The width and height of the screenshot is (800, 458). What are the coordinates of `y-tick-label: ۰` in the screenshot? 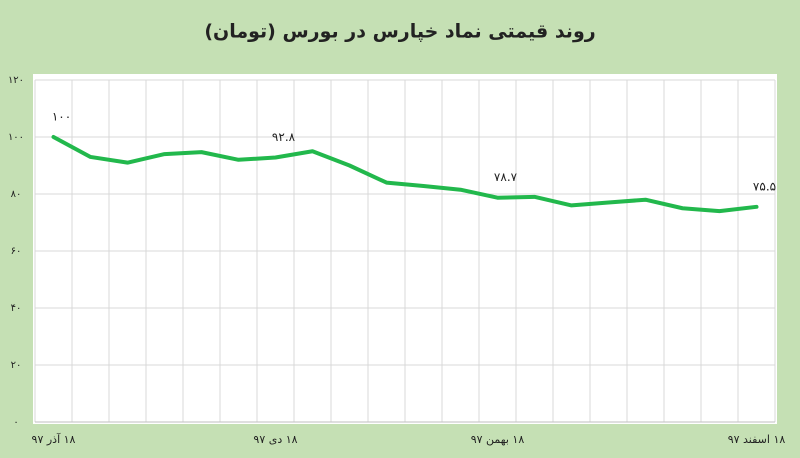 It's located at (15, 422).